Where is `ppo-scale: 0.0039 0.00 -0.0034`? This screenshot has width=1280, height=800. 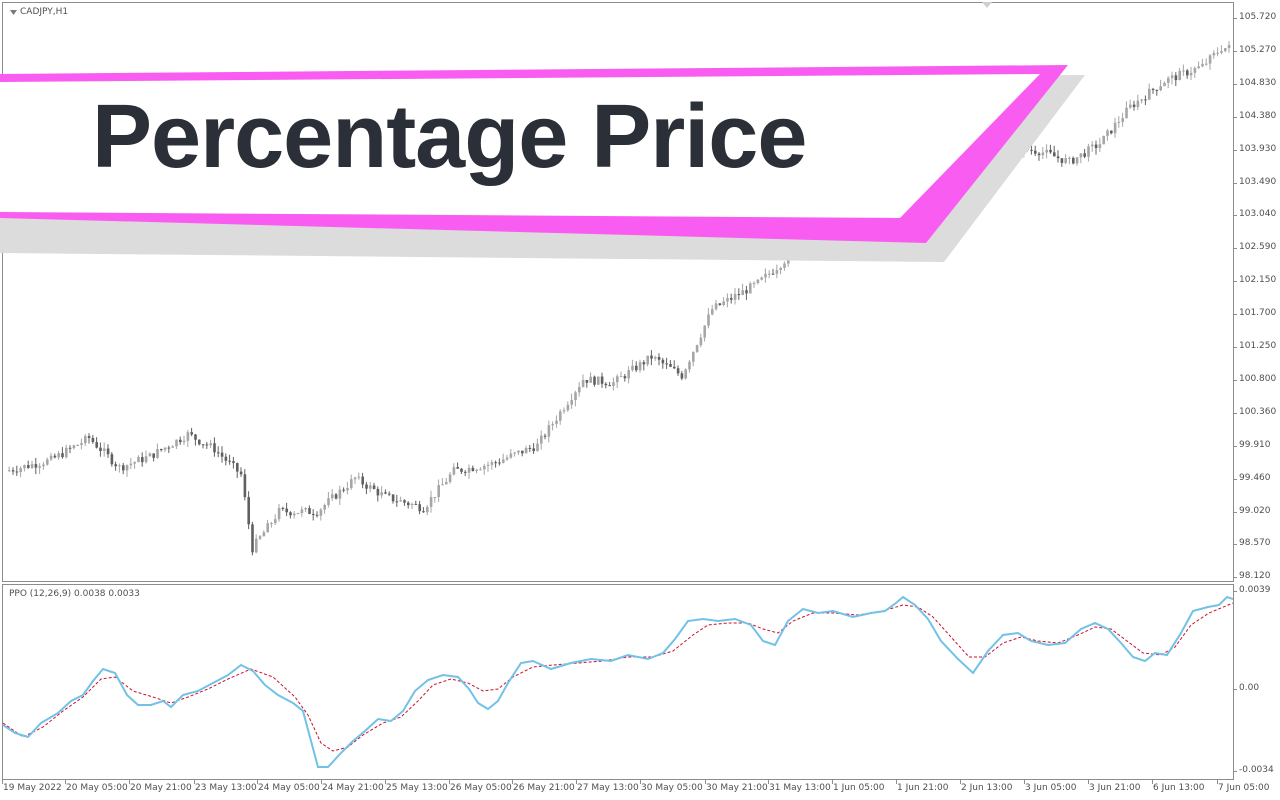 ppo-scale: 0.0039 0.00 -0.0034 is located at coordinates (1257, 682).